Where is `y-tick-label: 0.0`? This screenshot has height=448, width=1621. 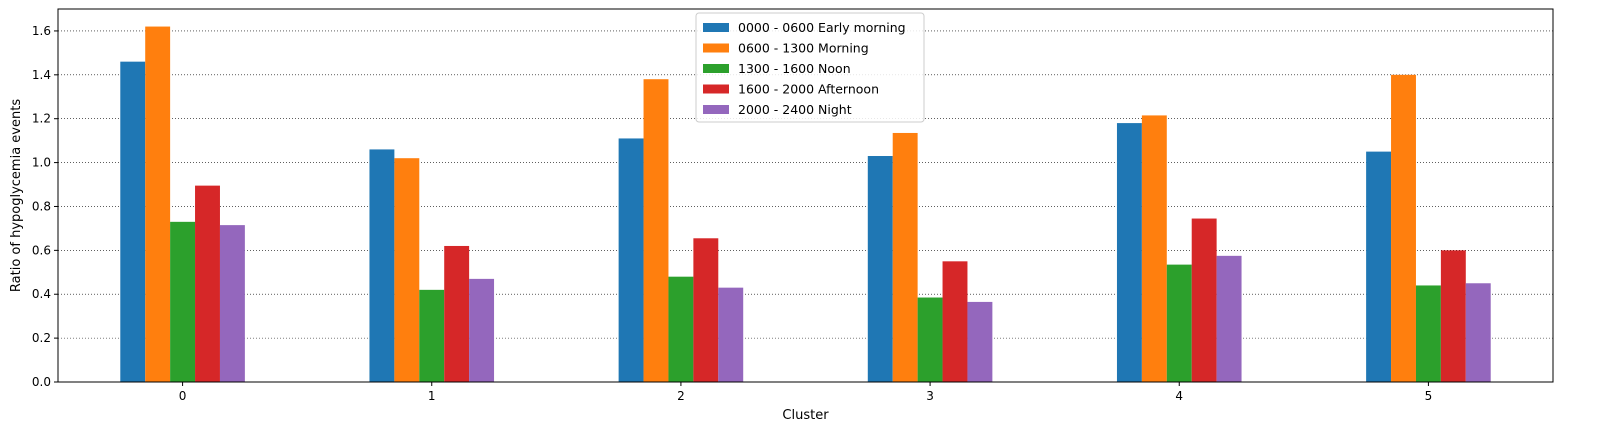
y-tick-label: 0.0 is located at coordinates (41, 382).